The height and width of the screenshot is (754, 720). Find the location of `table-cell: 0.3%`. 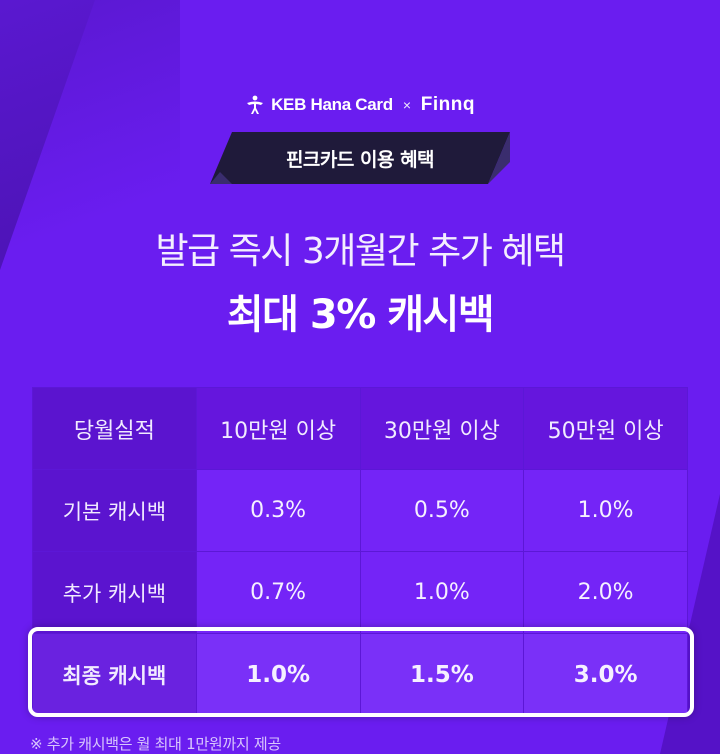

table-cell: 0.3% is located at coordinates (278, 510).